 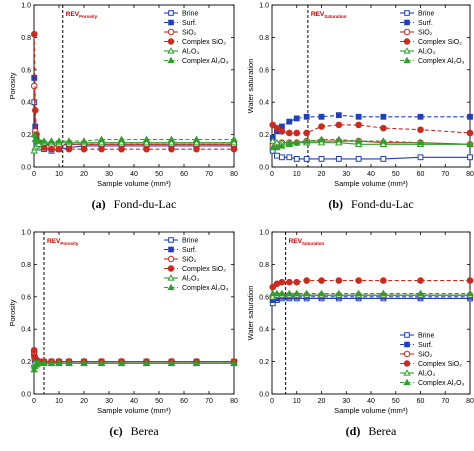 What do you see at coordinates (26, 362) in the screenshot?
I see `y-tick-label: 0.2` at bounding box center [26, 362].